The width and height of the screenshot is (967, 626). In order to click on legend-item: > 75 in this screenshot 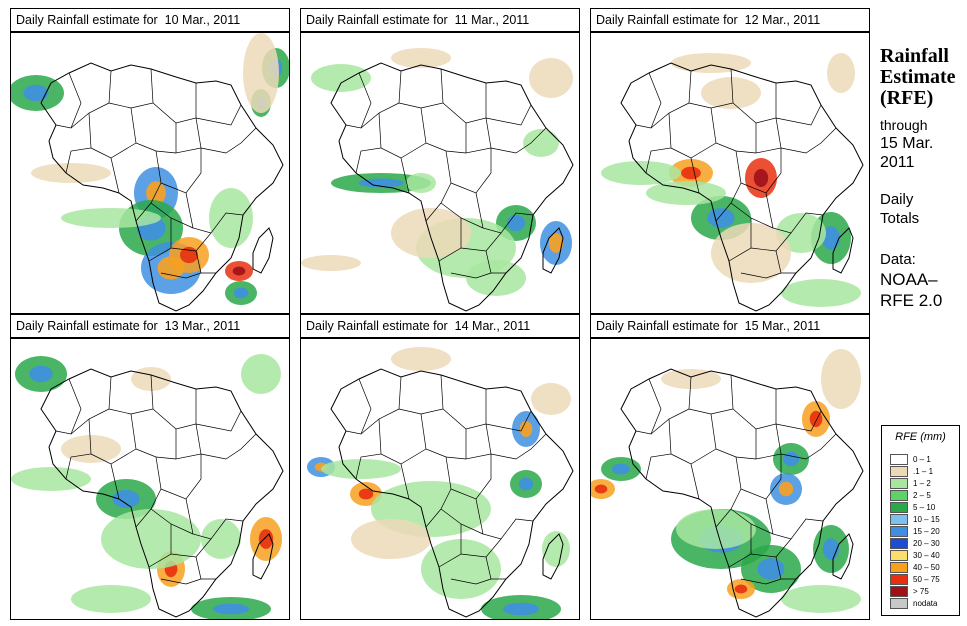, I will do `click(923, 591)`.